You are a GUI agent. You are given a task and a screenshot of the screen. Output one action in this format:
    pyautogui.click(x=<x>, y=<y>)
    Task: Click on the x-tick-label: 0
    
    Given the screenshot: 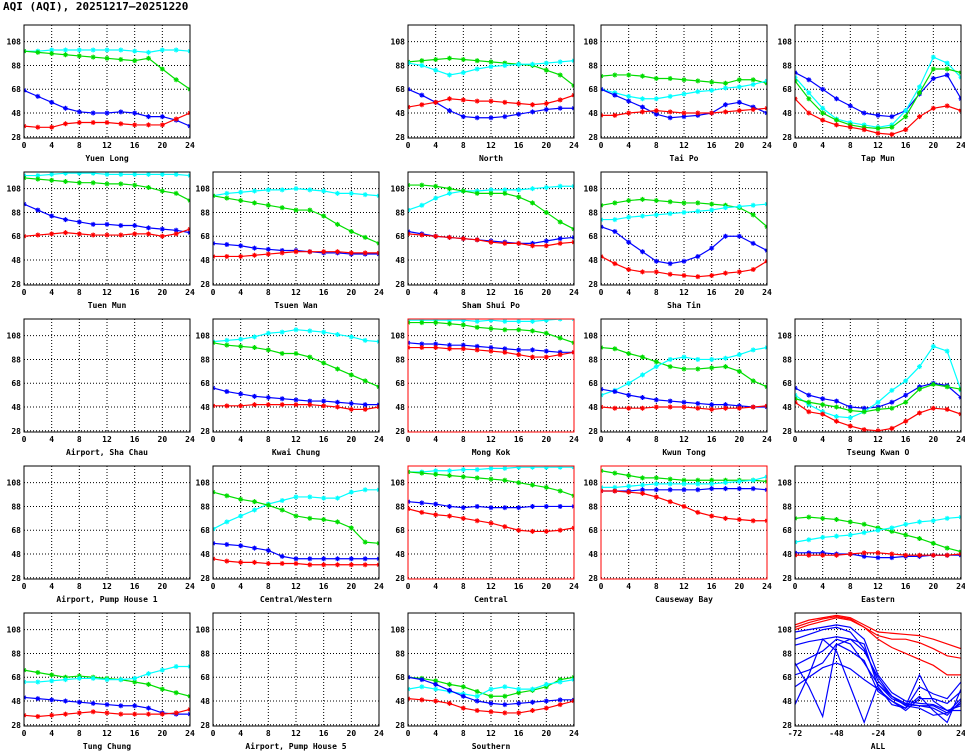 What is the action you would take?
    pyautogui.click(x=24, y=439)
    